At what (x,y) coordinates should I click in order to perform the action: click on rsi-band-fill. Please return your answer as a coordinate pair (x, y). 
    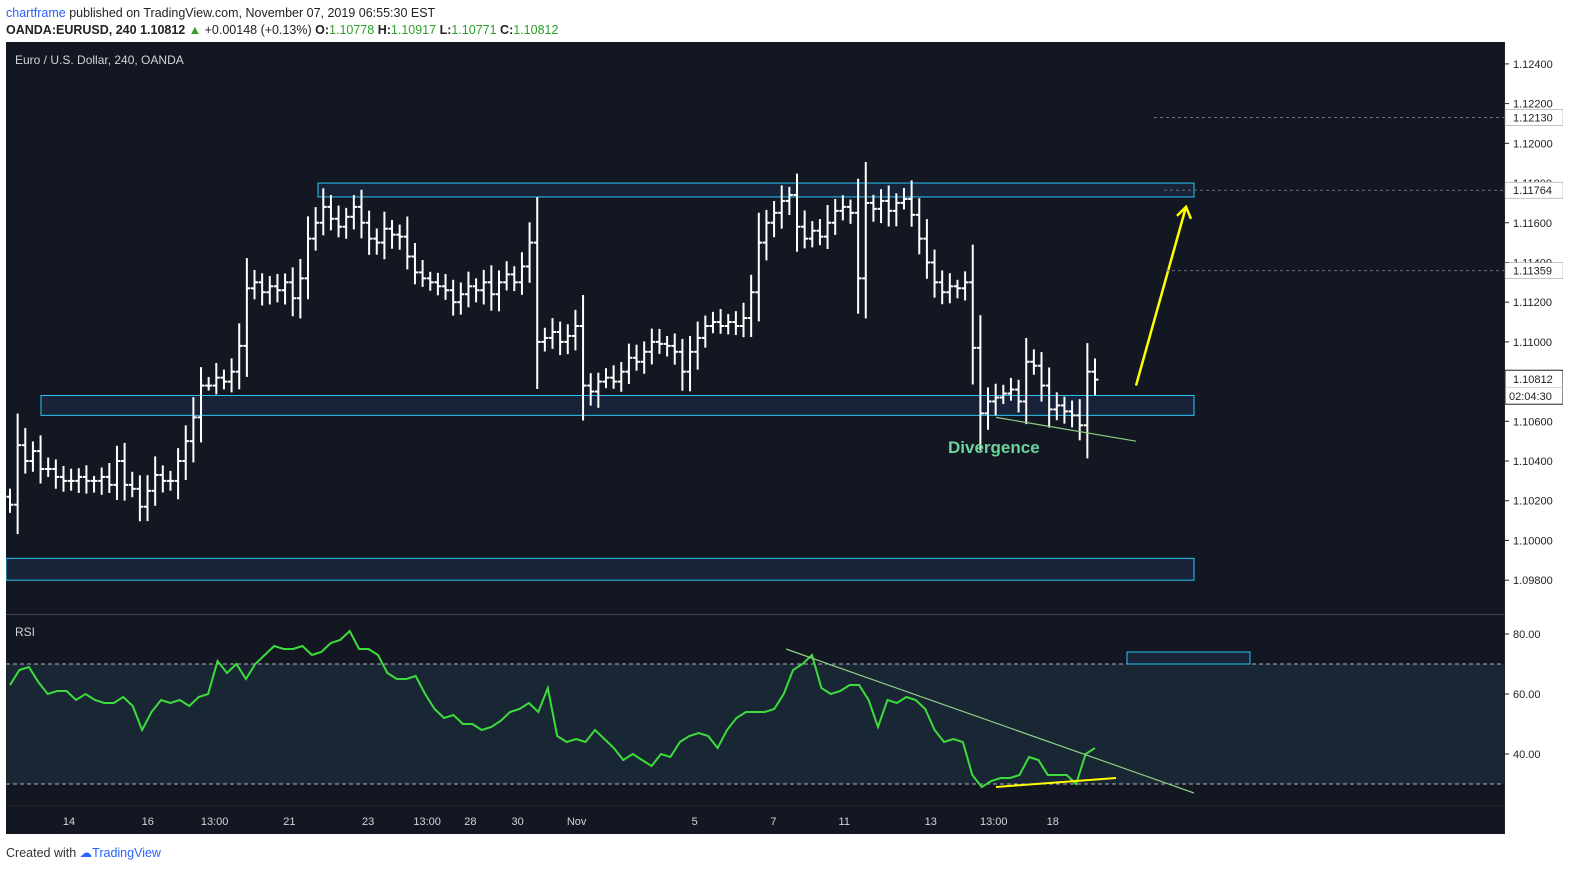
    Looking at the image, I should click on (755, 724).